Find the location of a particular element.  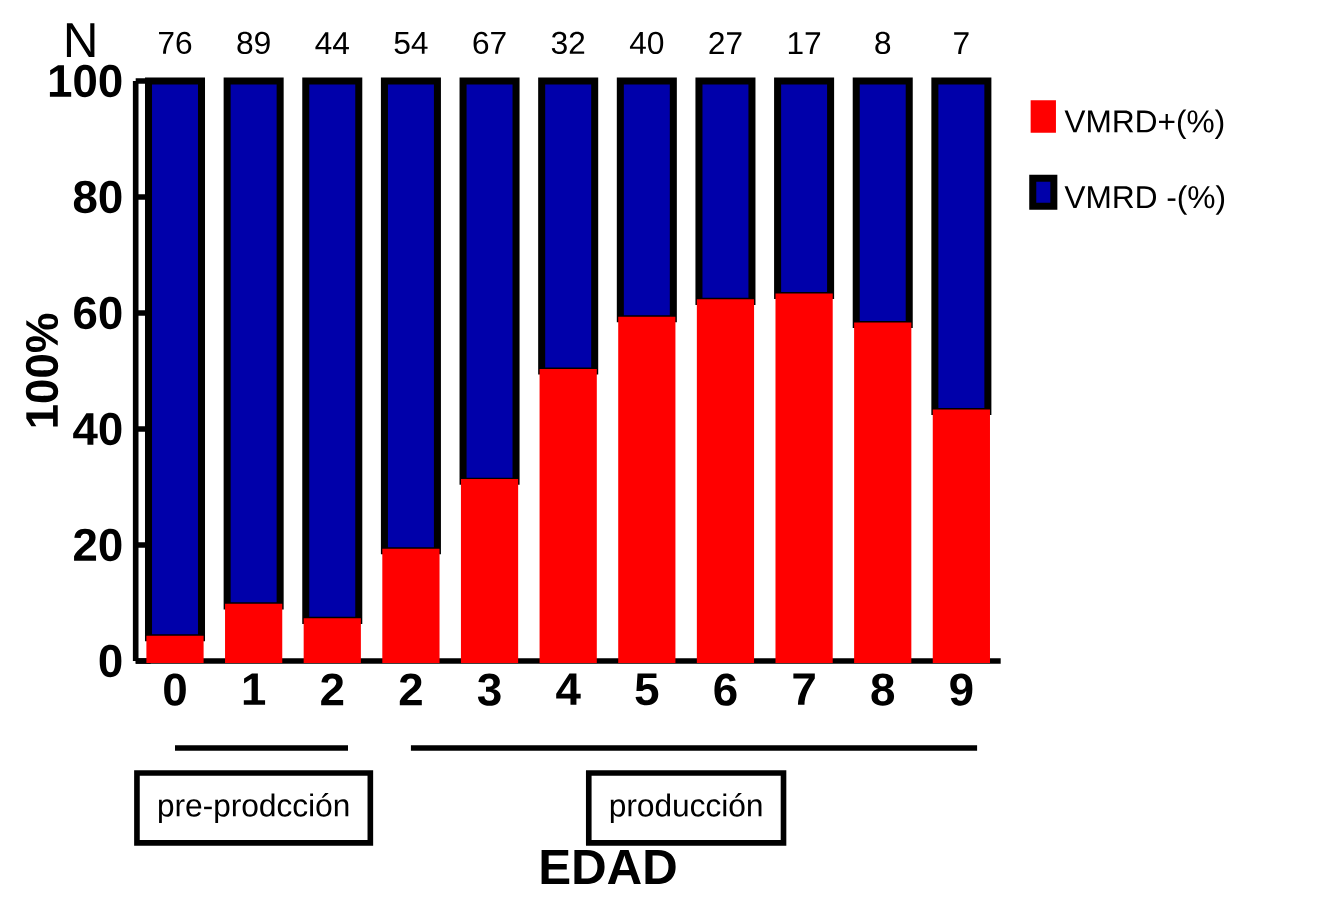

y-tick-label: 0 is located at coordinates (110, 661).